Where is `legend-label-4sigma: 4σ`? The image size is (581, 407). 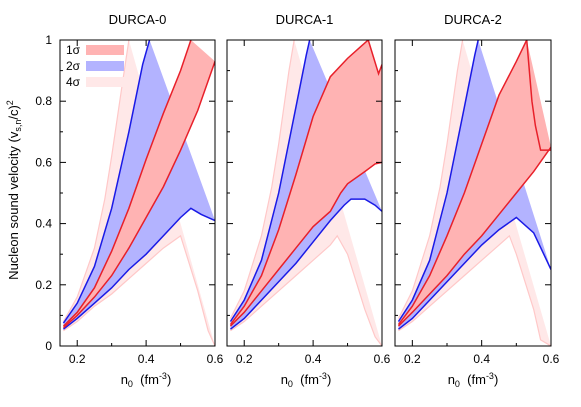
legend-label-4sigma: 4σ is located at coordinates (73, 82).